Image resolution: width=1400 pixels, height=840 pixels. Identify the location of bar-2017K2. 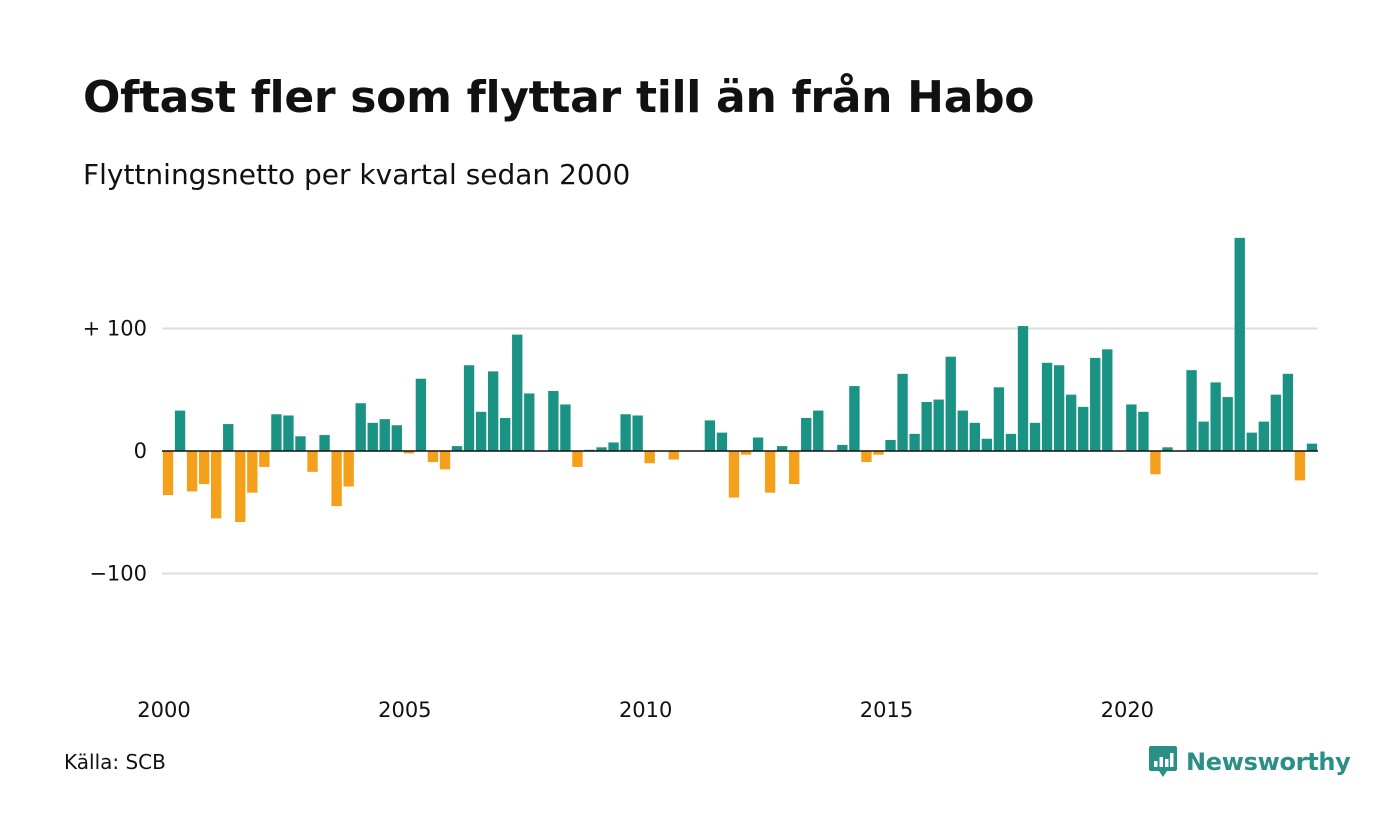
(999, 419).